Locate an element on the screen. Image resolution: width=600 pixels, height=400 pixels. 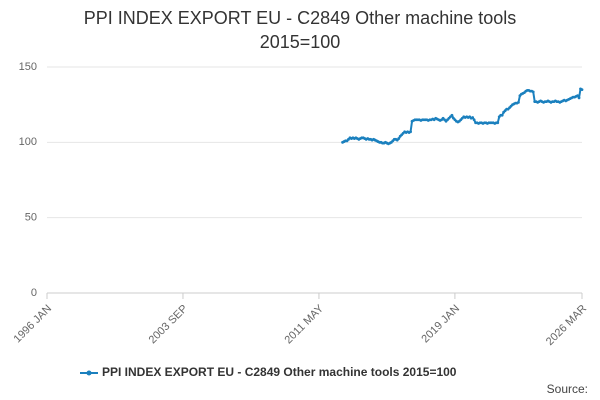
x-tick-label: 2003 SEP is located at coordinates (169, 325).